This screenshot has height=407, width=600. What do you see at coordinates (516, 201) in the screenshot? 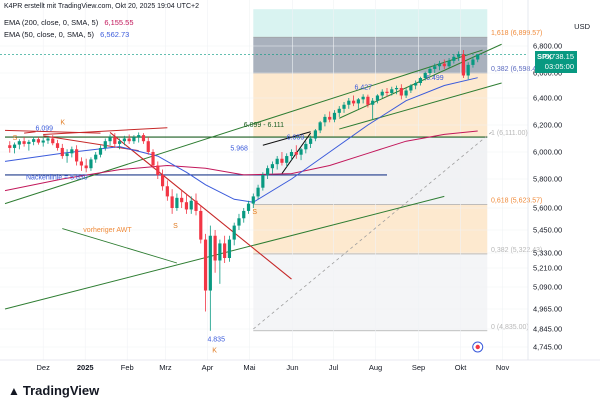
I see `fib-label: 0,618 (5,623.57)` at bounding box center [516, 201].